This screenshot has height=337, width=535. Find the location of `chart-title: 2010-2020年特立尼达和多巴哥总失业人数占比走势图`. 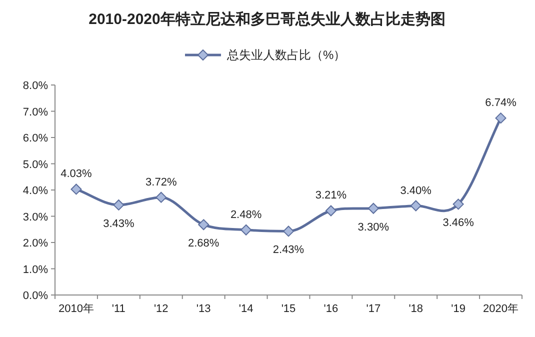

chart-title: 2010-2020年特立尼达和多巴哥总失业人数占比走势图 is located at coordinates (267, 19).